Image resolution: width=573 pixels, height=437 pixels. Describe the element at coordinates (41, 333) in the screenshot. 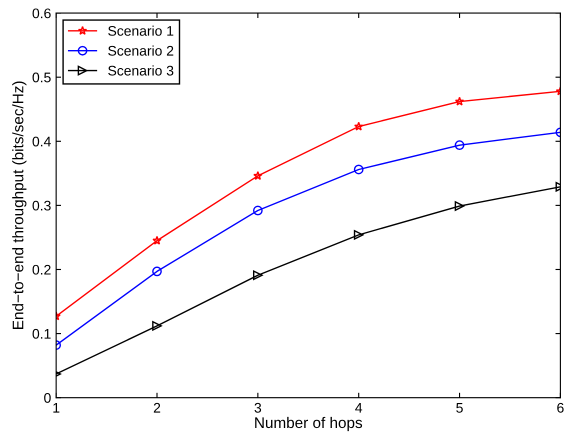

I see `y-tick-label: 0.1` at that location.